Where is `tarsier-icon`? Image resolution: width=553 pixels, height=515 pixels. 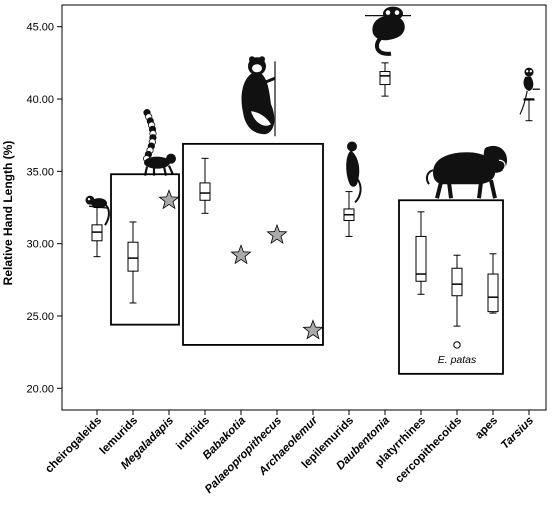 tarsier-icon is located at coordinates (529, 91).